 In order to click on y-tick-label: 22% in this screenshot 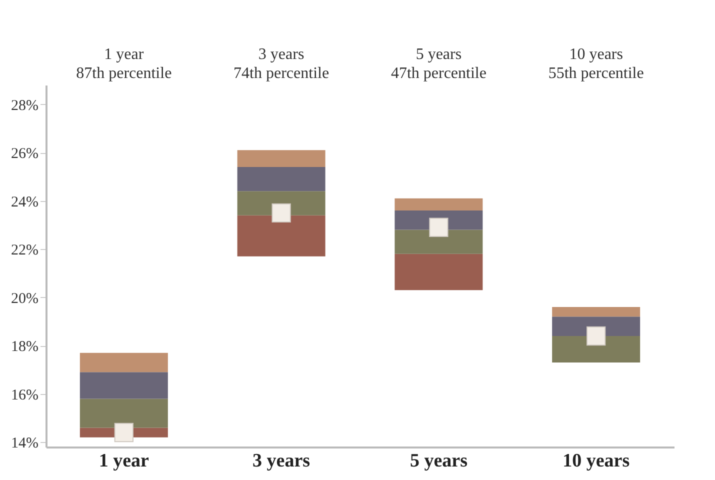, I will do `click(24, 250)`.